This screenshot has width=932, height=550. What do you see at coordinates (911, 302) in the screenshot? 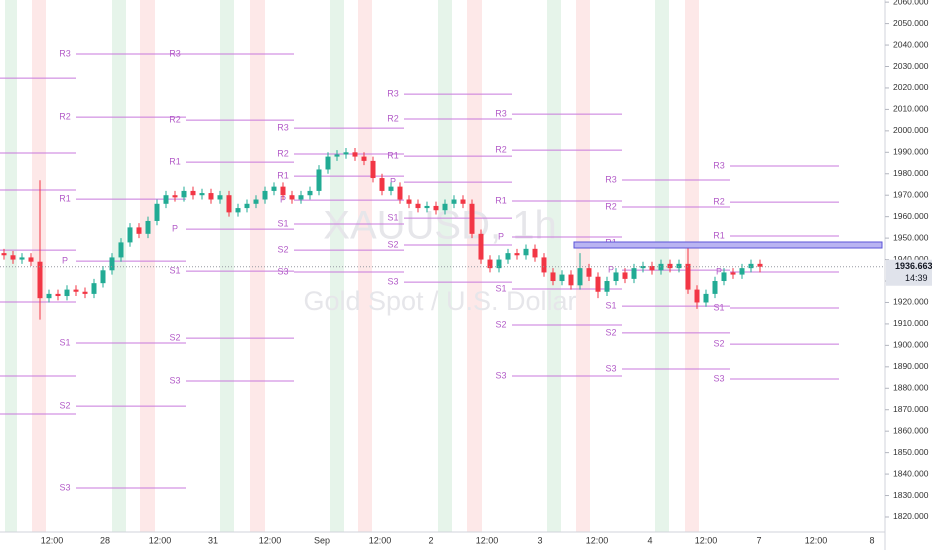
I see `y-tick-label: 1920.000` at bounding box center [911, 302].